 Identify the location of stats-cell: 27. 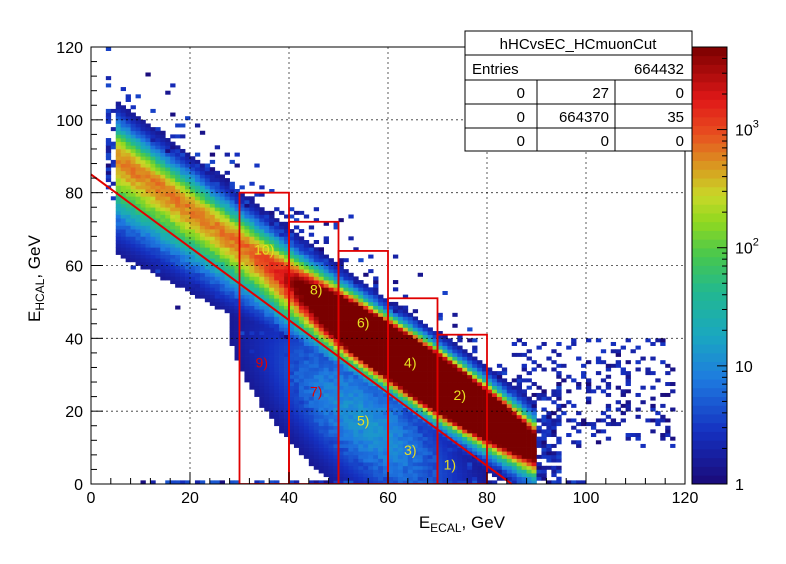
(600, 93).